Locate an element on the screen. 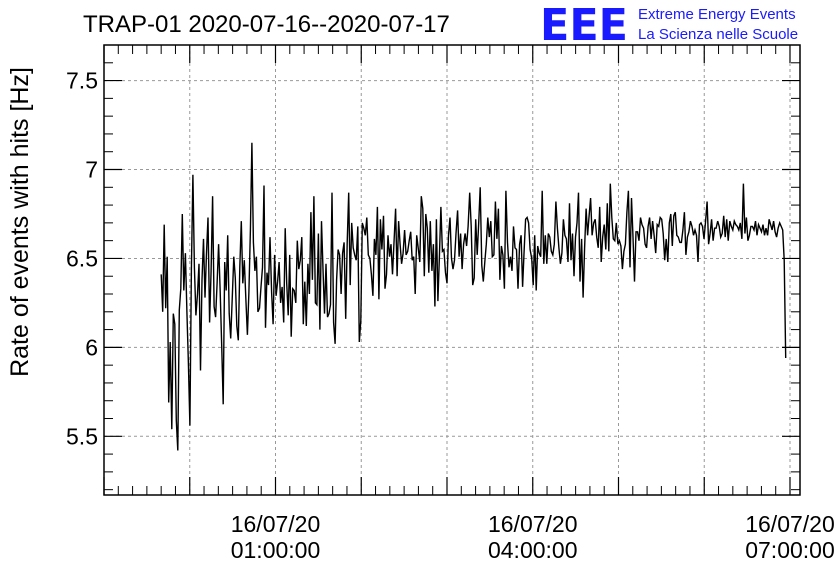 The image size is (836, 572). y-tick-labels: 5.5 6 6.5 7 7.5 is located at coordinates (82, 259).